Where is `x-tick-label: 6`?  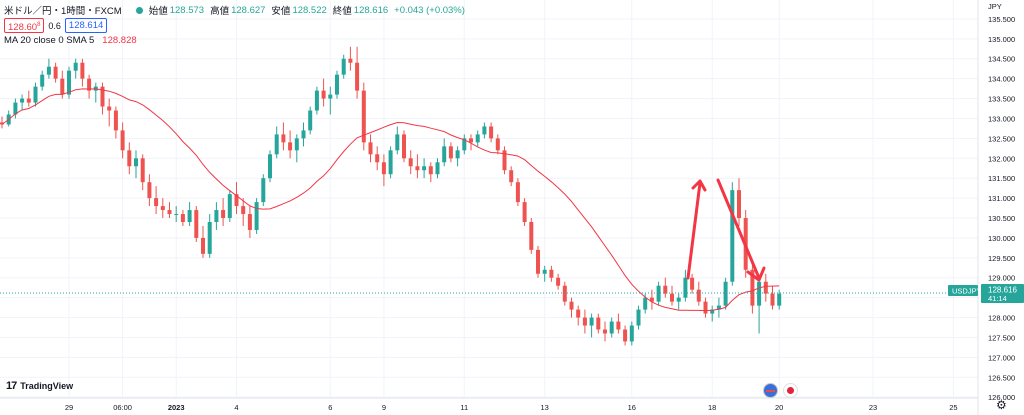
x-tick-label: 6 is located at coordinates (330, 407).